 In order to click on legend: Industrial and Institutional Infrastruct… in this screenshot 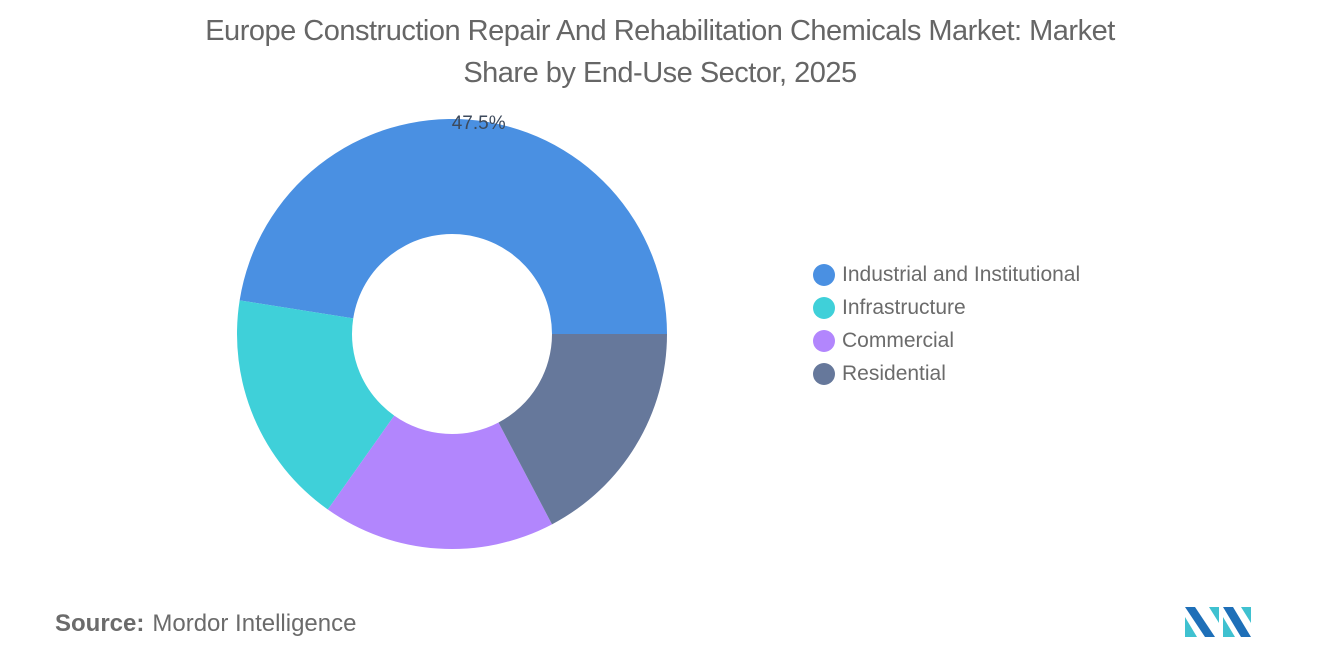, I will do `click(946, 324)`.